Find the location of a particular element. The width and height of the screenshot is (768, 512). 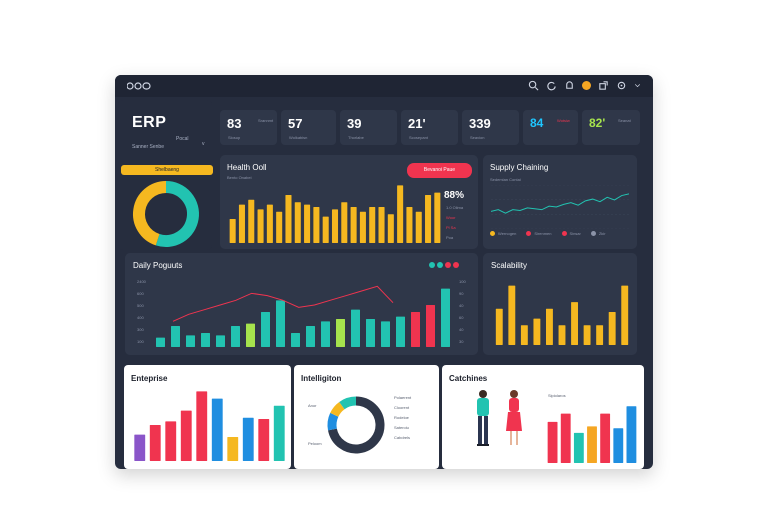

erp-chevron-icon: v is located at coordinates (203, 144).